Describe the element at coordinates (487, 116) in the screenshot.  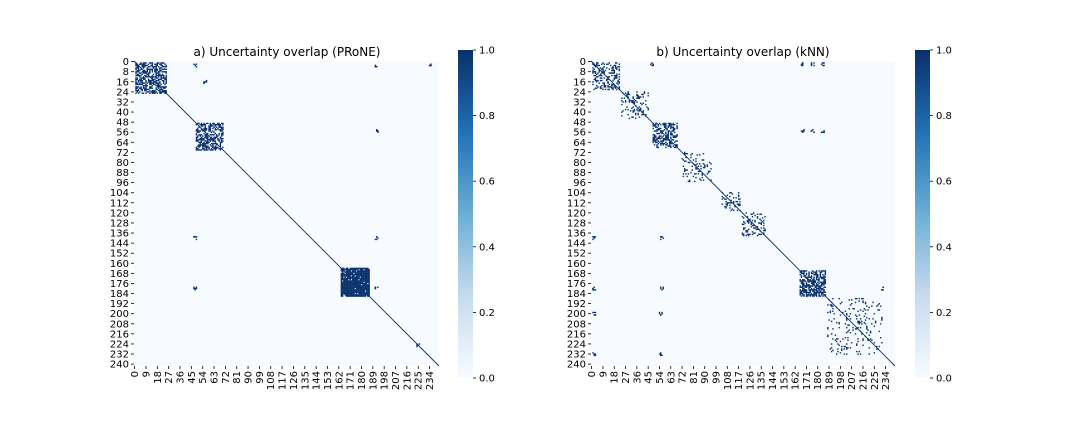
I see `colorbar-tick-label: 0.8` at that location.